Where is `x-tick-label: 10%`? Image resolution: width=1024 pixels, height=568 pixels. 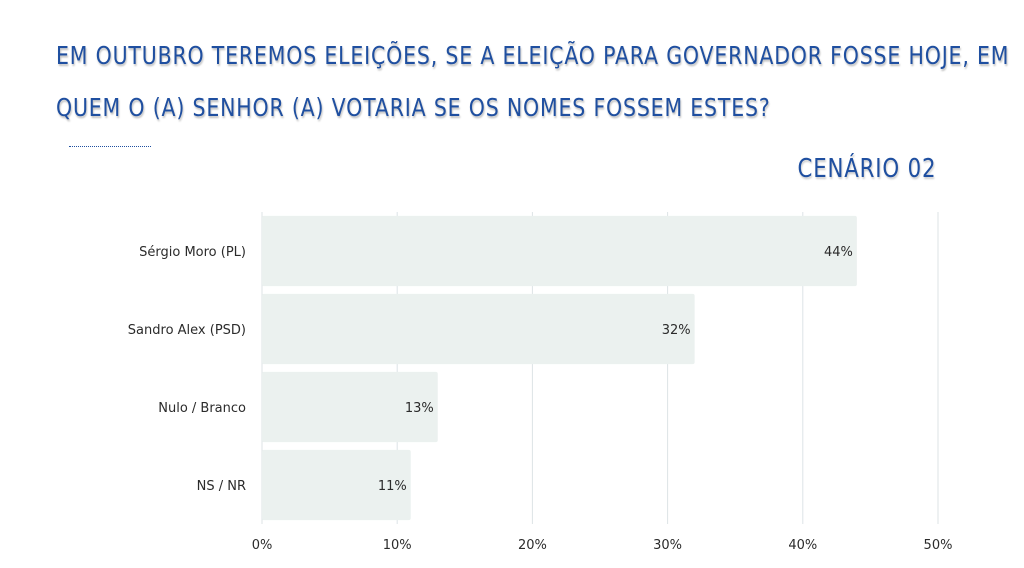
x-tick-label: 10% is located at coordinates (397, 545).